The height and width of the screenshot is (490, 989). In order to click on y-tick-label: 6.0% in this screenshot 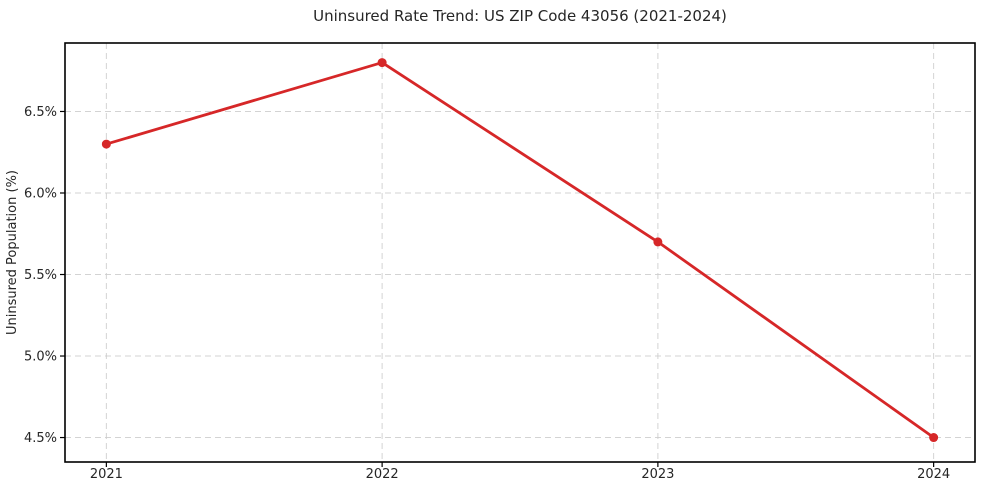, I will do `click(40, 193)`.